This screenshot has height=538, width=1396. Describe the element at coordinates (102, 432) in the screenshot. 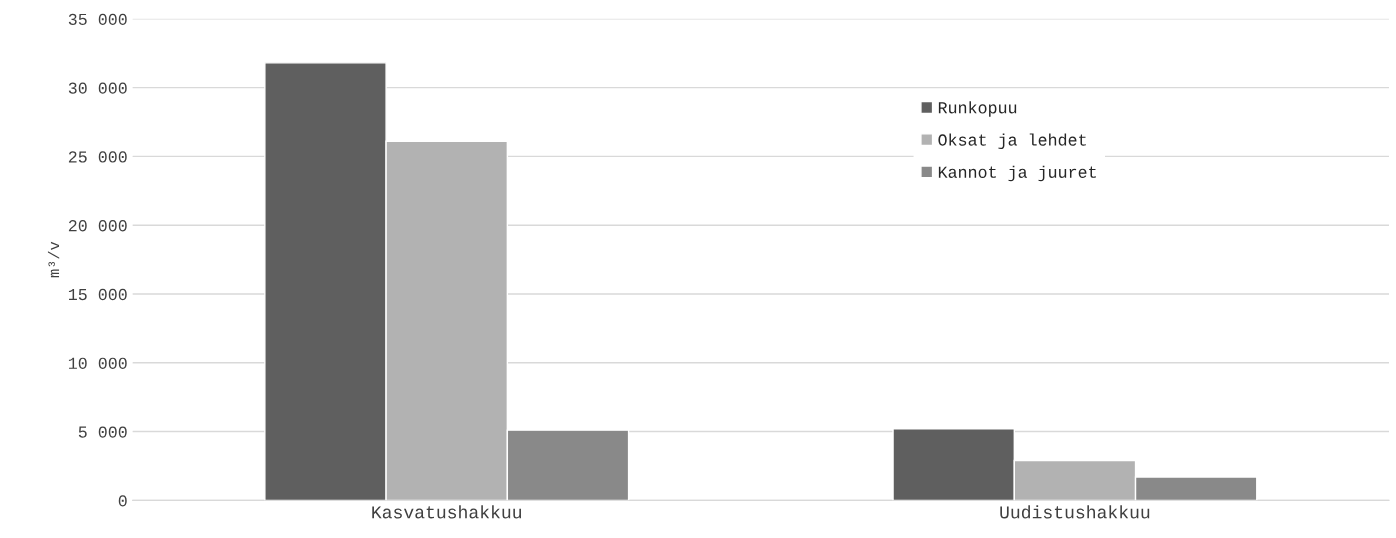

I see `y-tick-label: 5 000` at that location.